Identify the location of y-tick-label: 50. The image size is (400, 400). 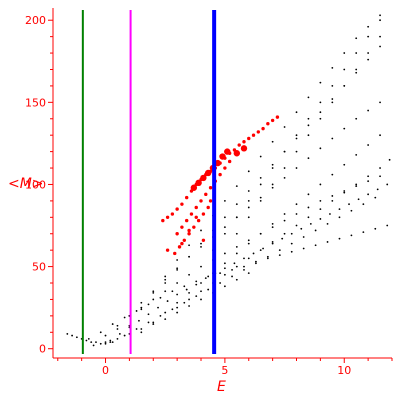
(39, 267).